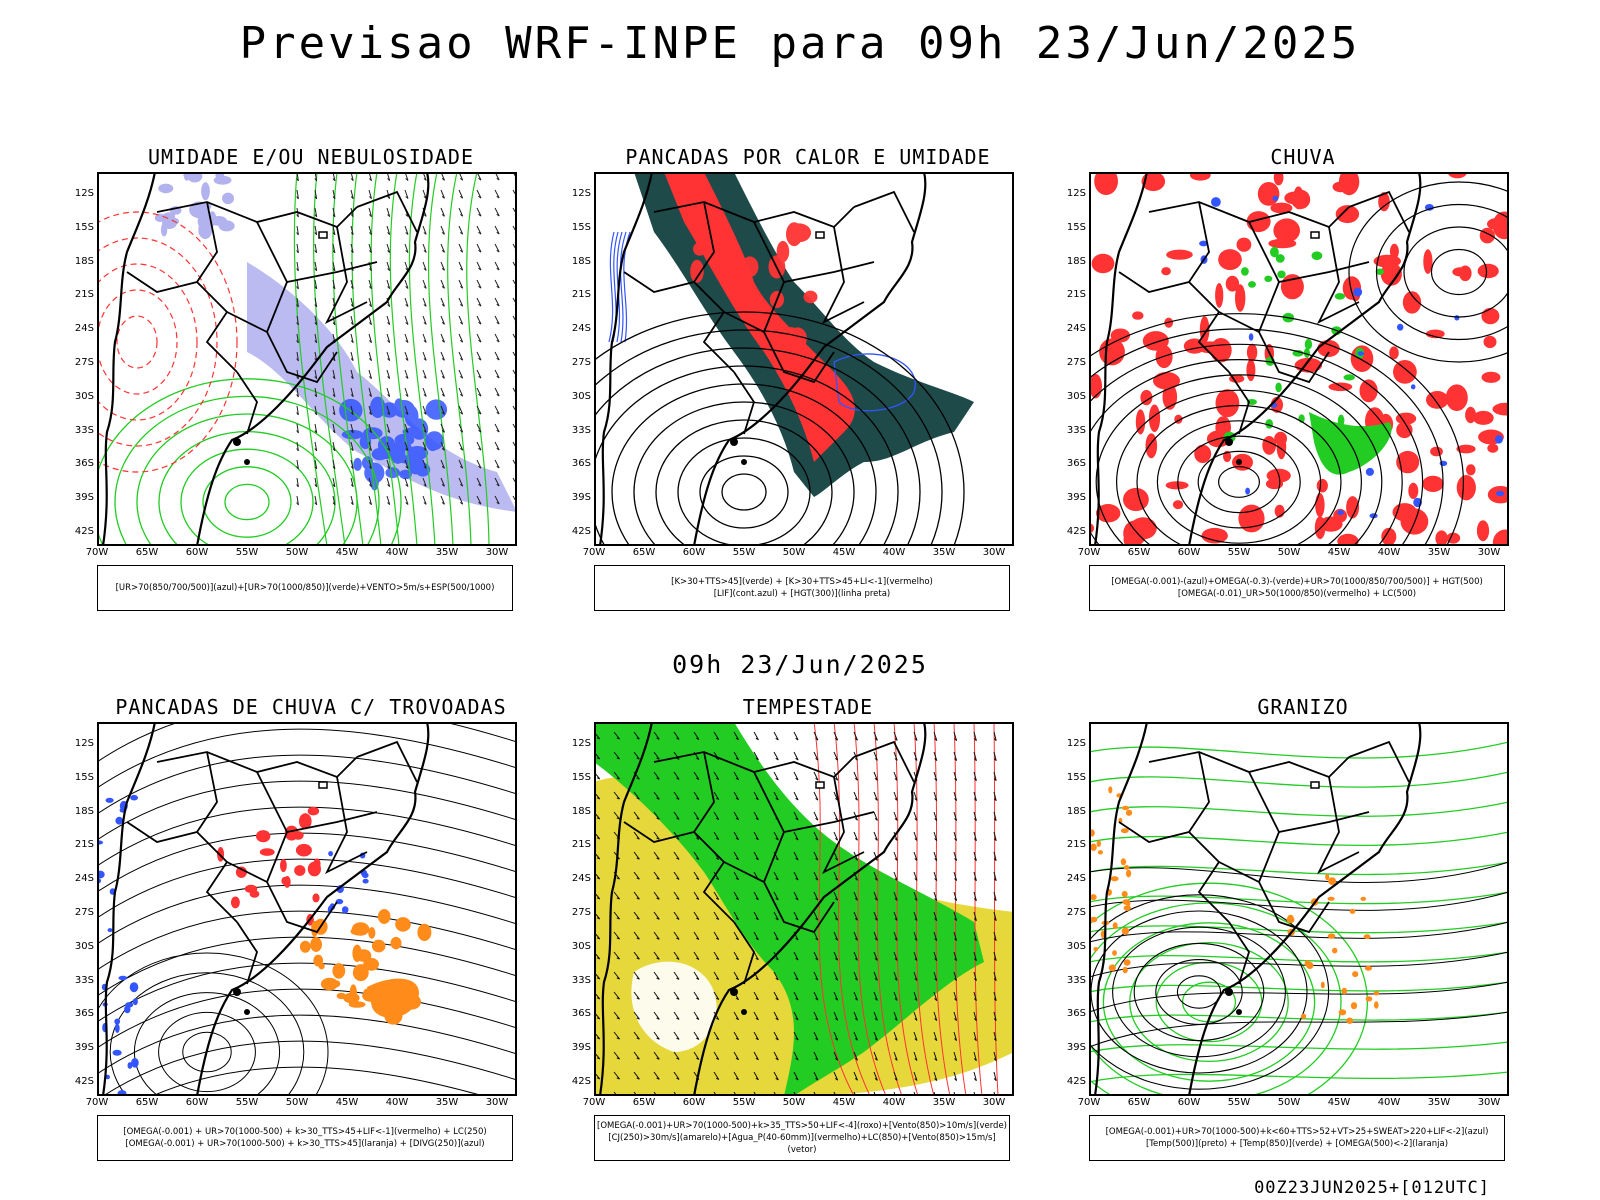 This screenshot has width=1600, height=1200. I want to click on page-title: Previsao WRF-INPE para 09h 23/Jun/2025, so click(800, 43).